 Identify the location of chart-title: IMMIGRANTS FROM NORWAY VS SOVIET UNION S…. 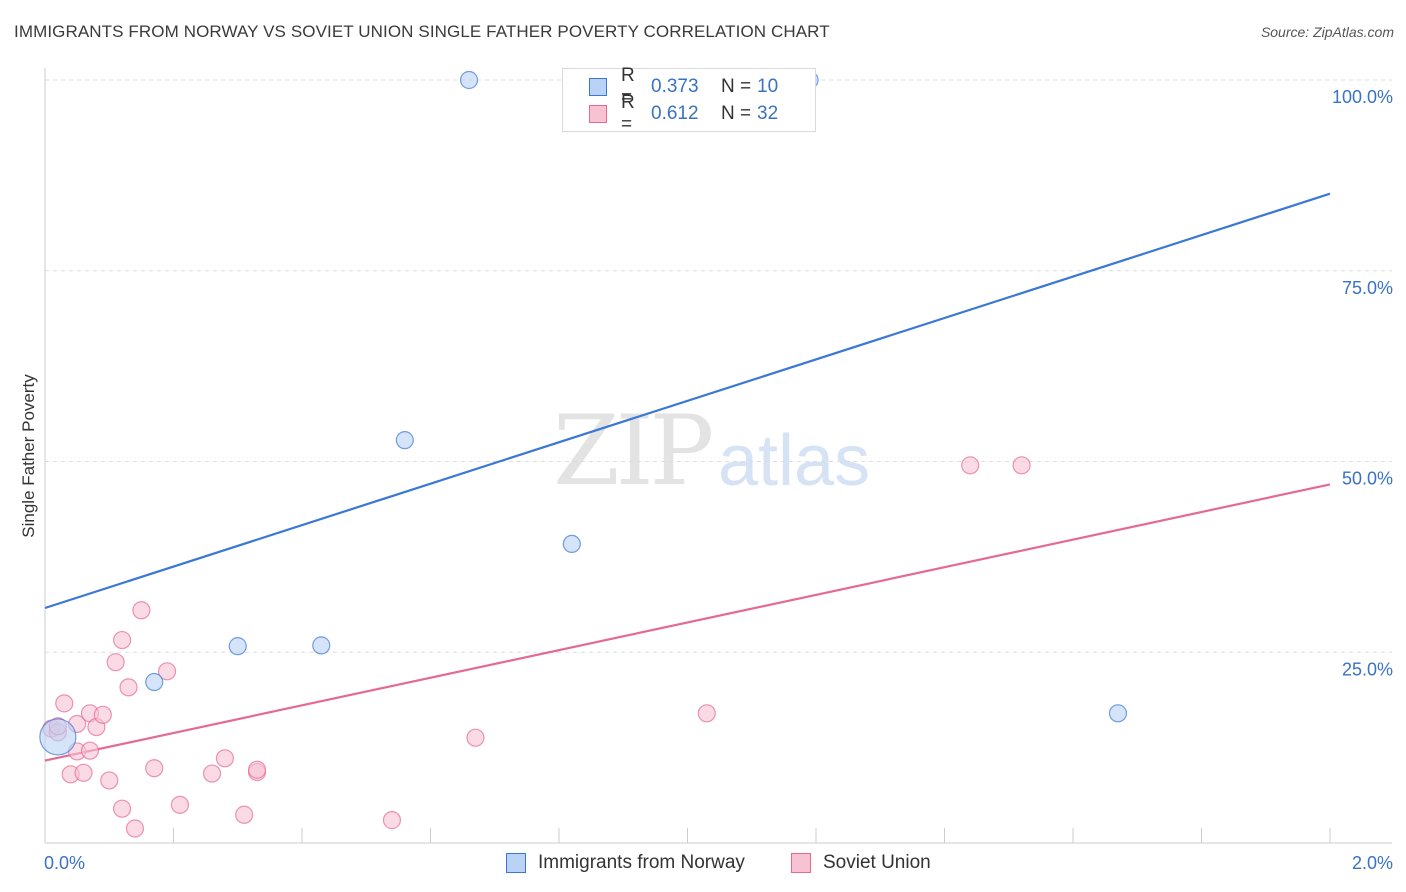
(422, 31).